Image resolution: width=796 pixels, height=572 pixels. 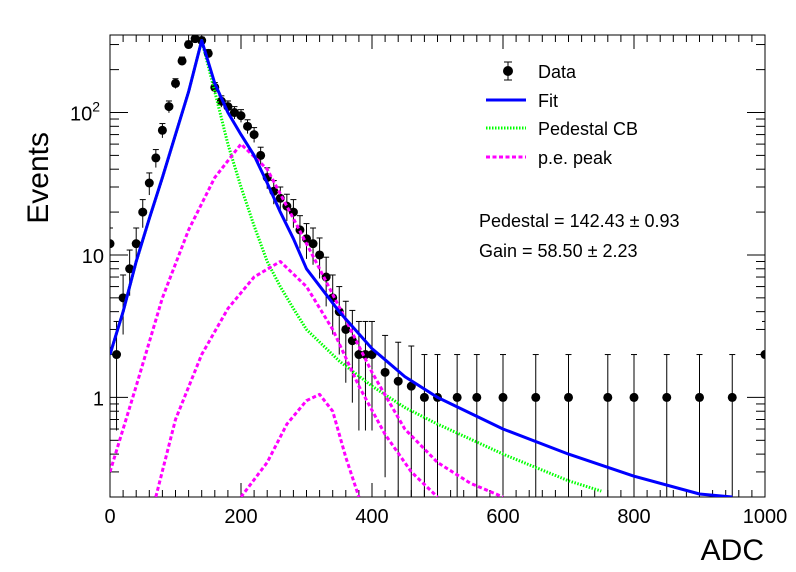 I want to click on gain-annotation: Gain = 58.50 ± 2.23, so click(x=558, y=251).